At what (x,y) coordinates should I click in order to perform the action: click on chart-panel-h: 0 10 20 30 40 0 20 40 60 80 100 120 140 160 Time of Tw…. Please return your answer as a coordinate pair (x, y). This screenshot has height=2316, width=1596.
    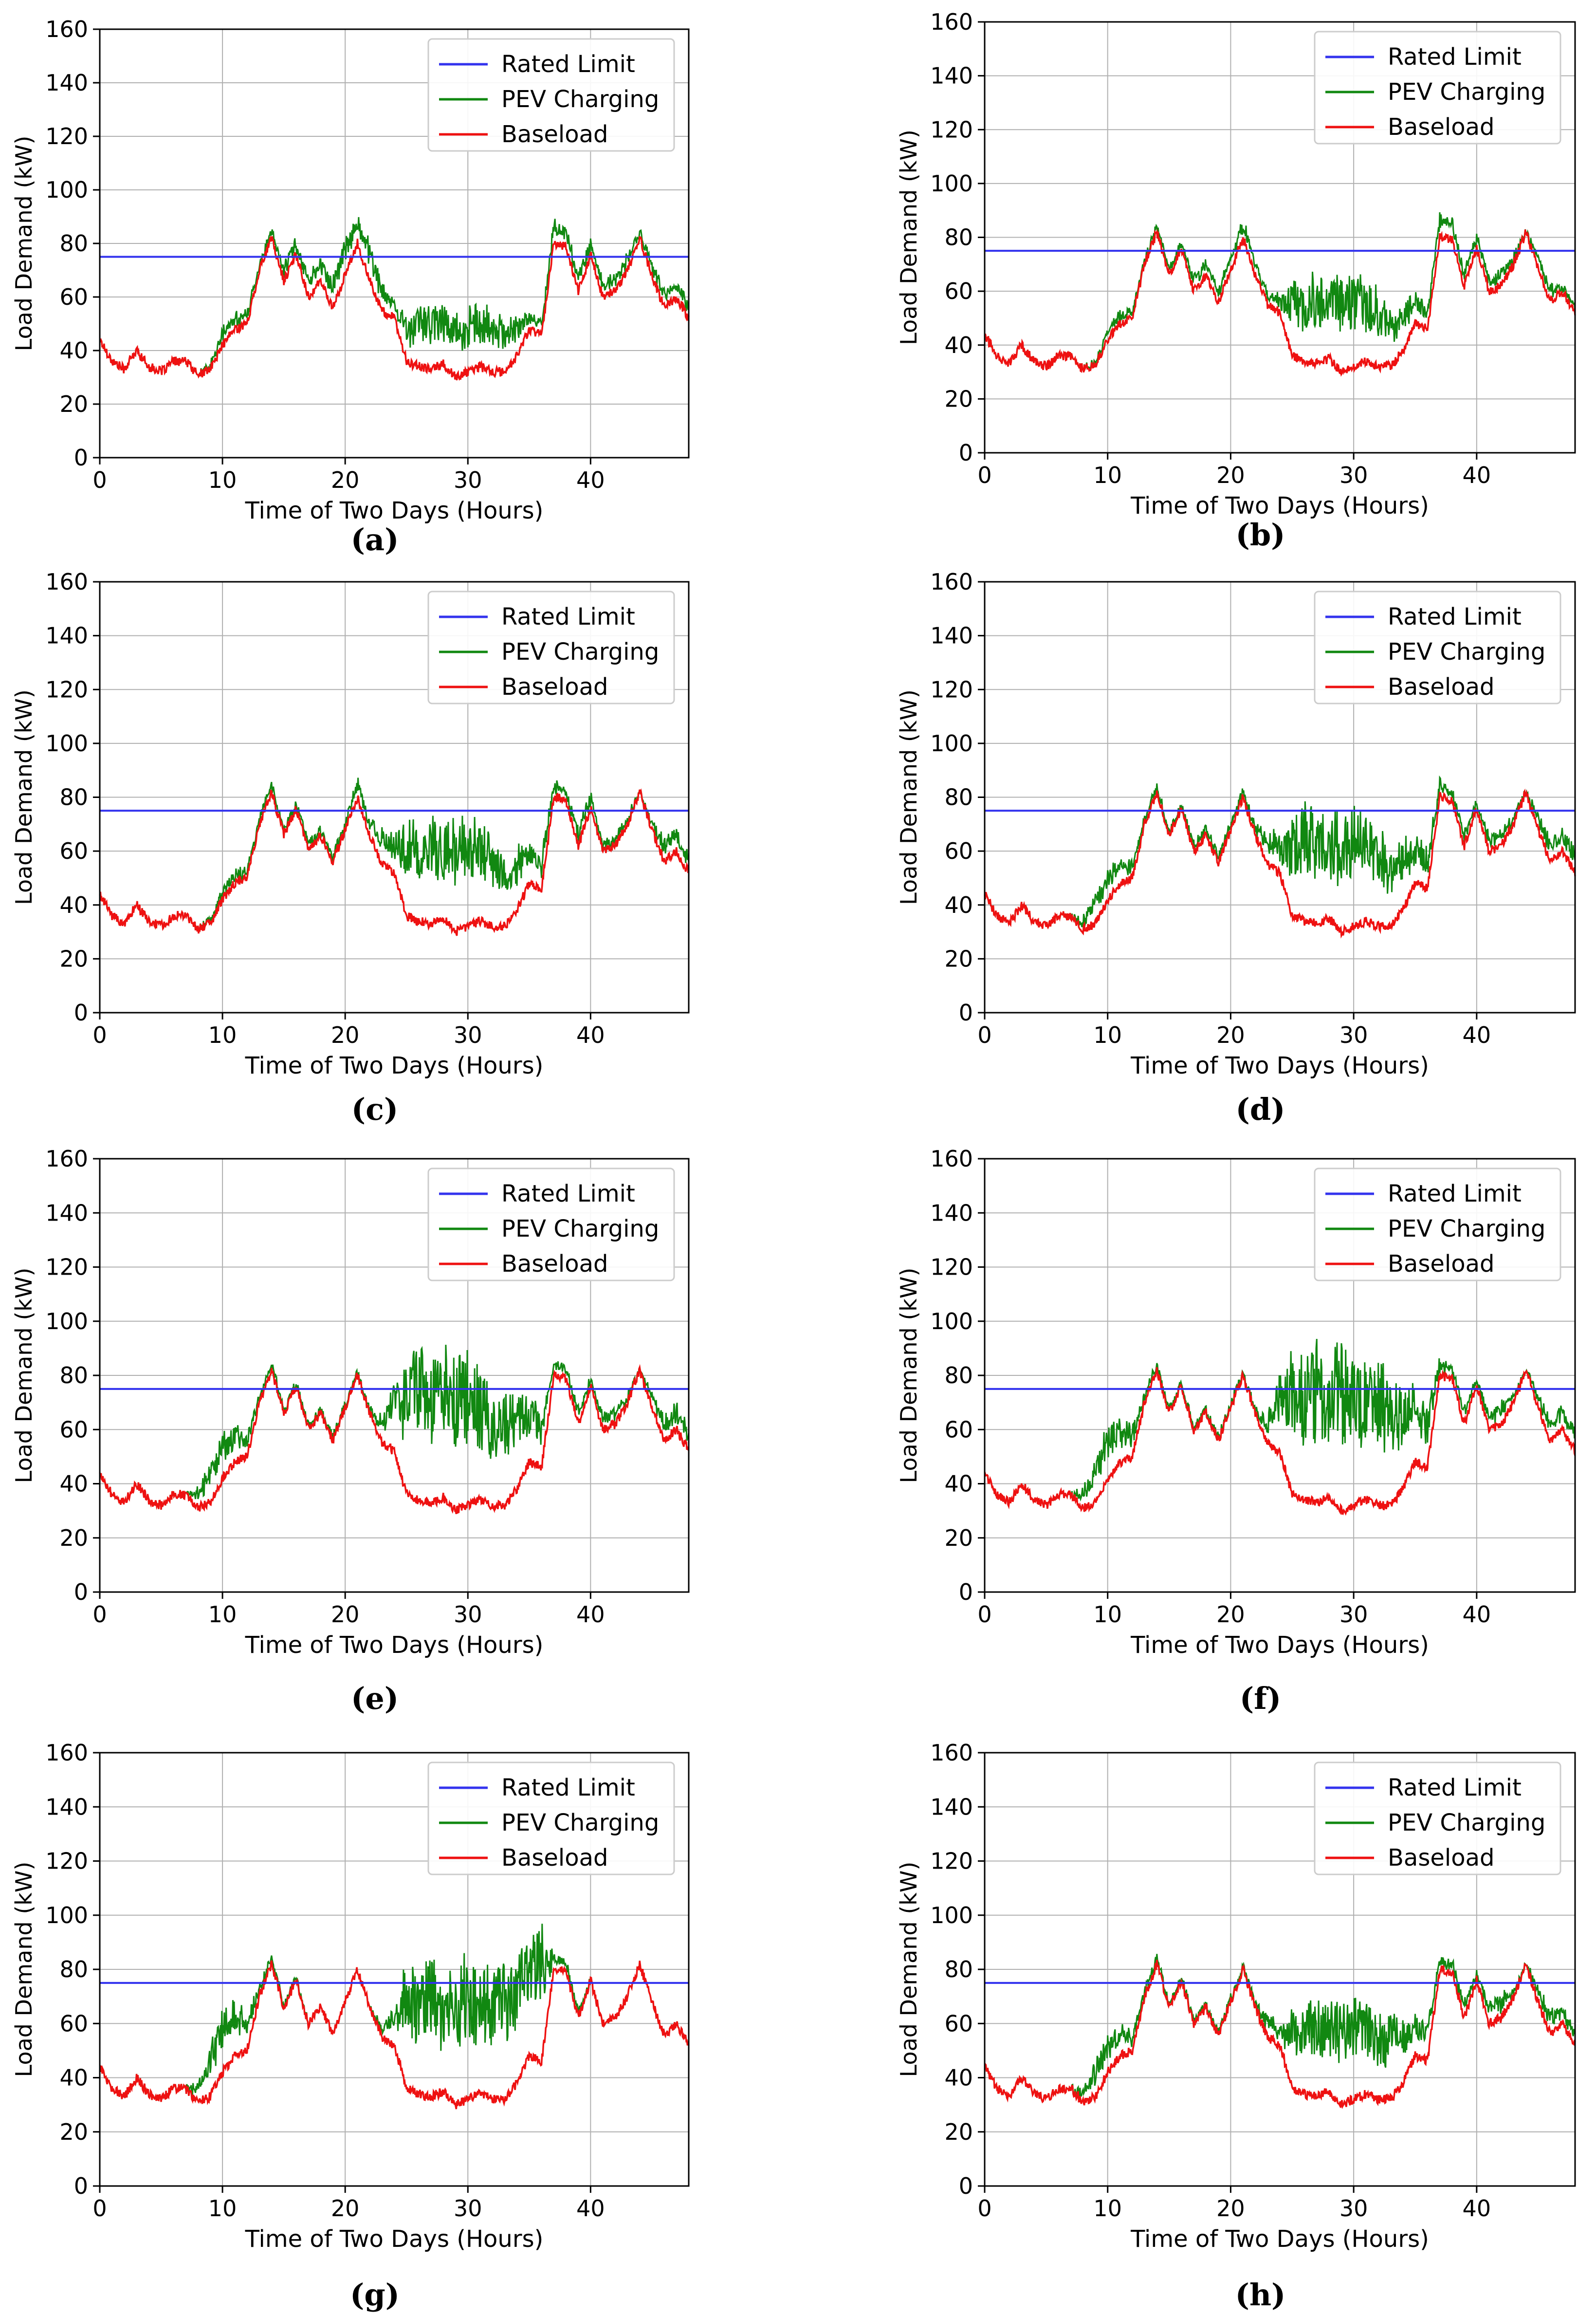
    Looking at the image, I should click on (1236, 2026).